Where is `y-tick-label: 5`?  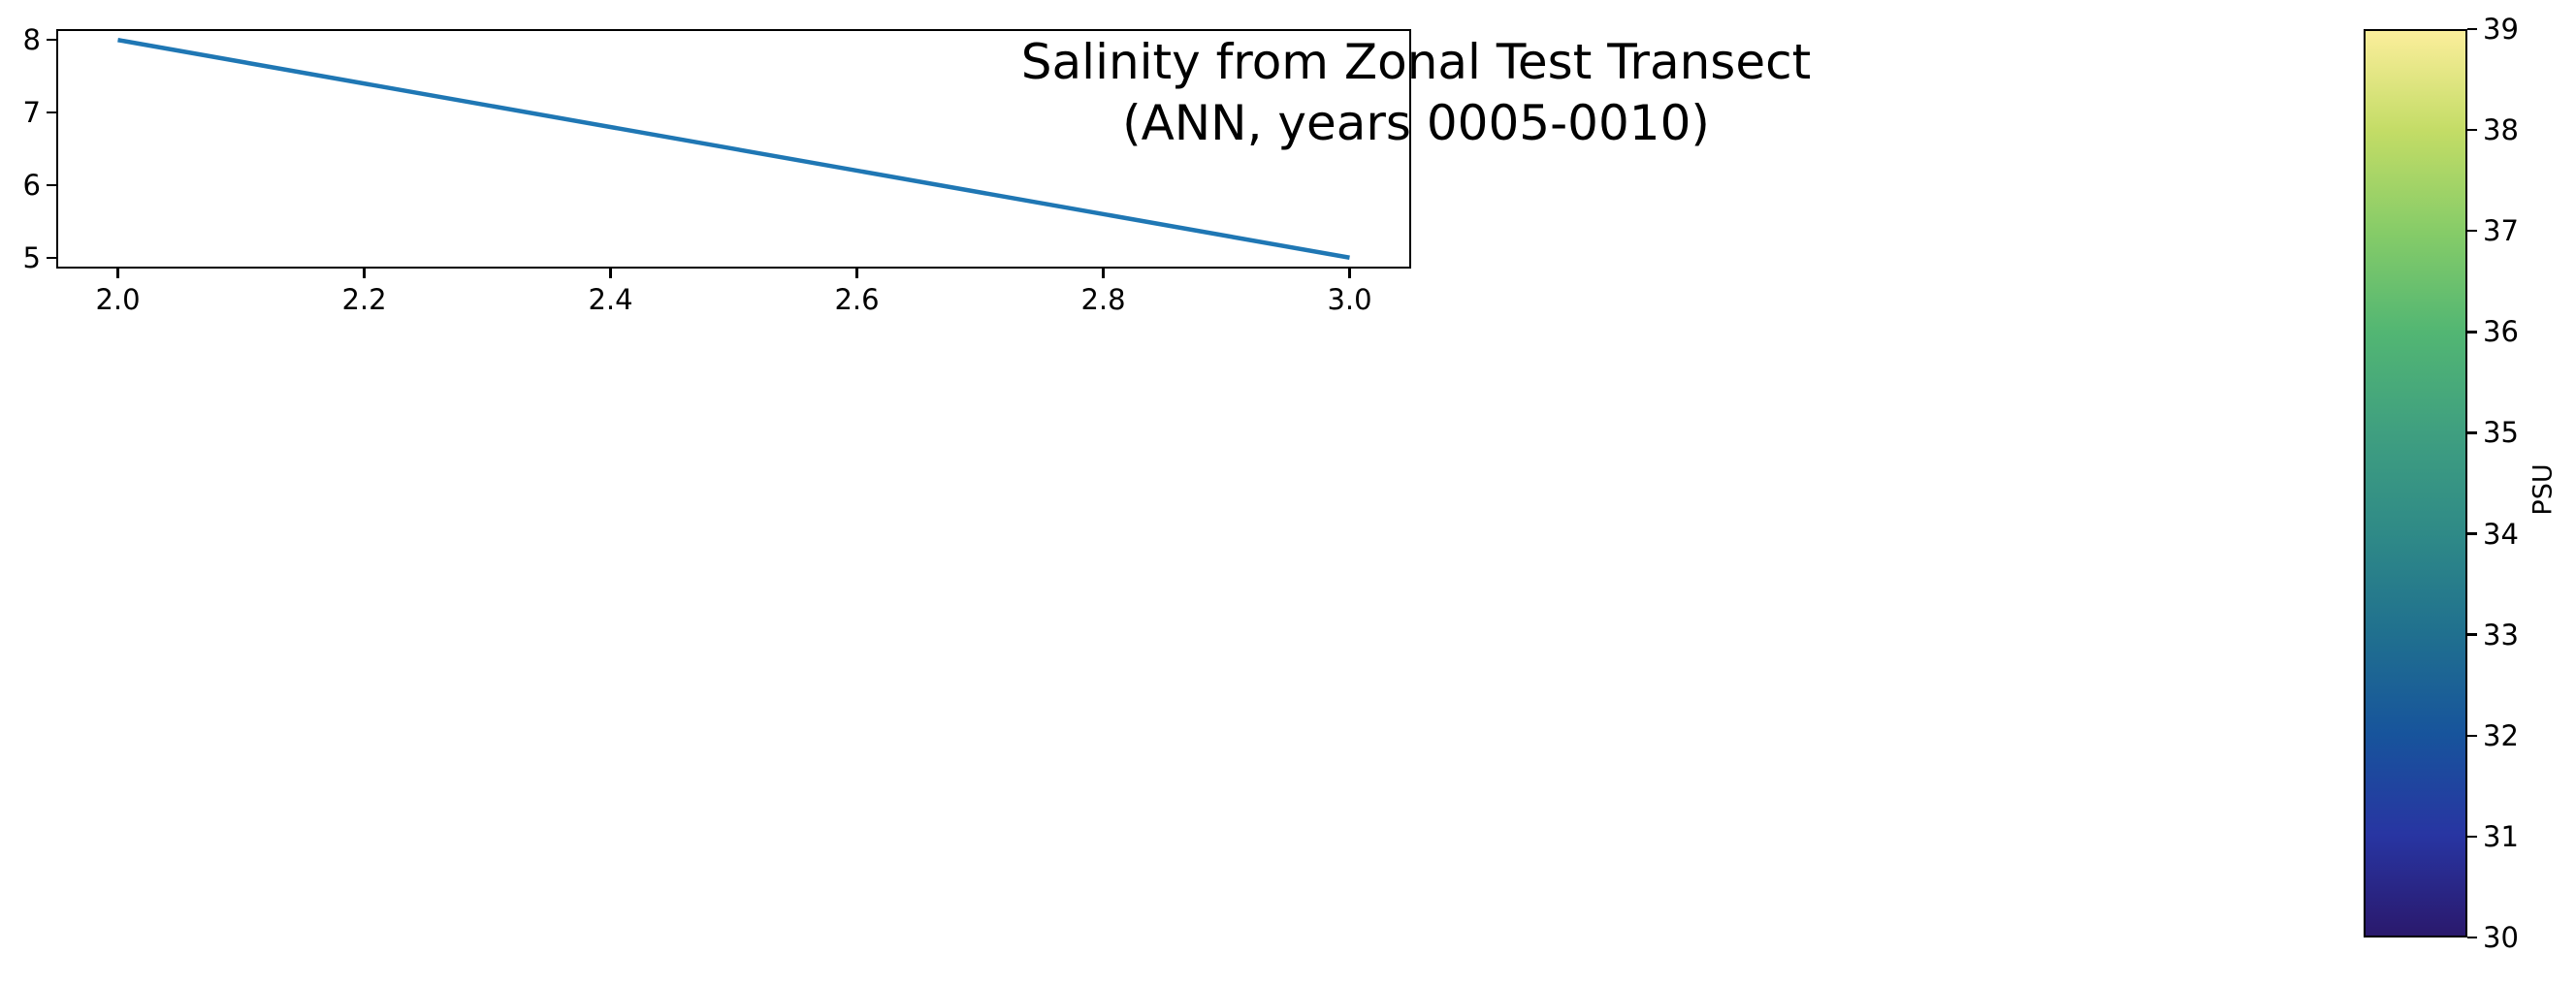 y-tick-label: 5 is located at coordinates (31, 257).